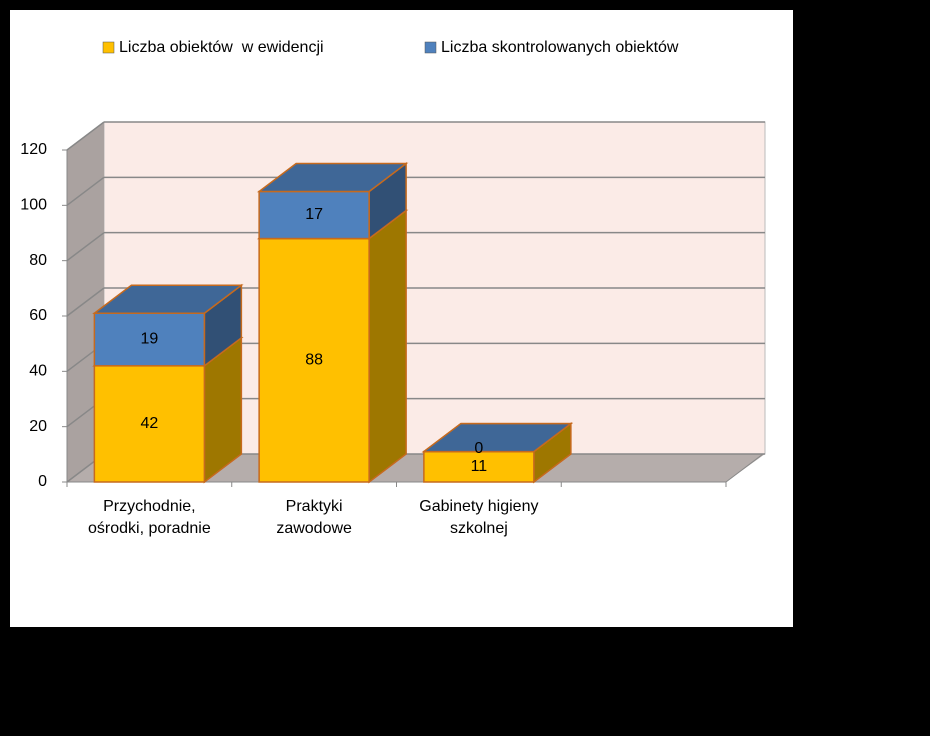 The image size is (930, 736). What do you see at coordinates (314, 517) in the screenshot?
I see `x-tick-label: Praktyki zawodowe` at bounding box center [314, 517].